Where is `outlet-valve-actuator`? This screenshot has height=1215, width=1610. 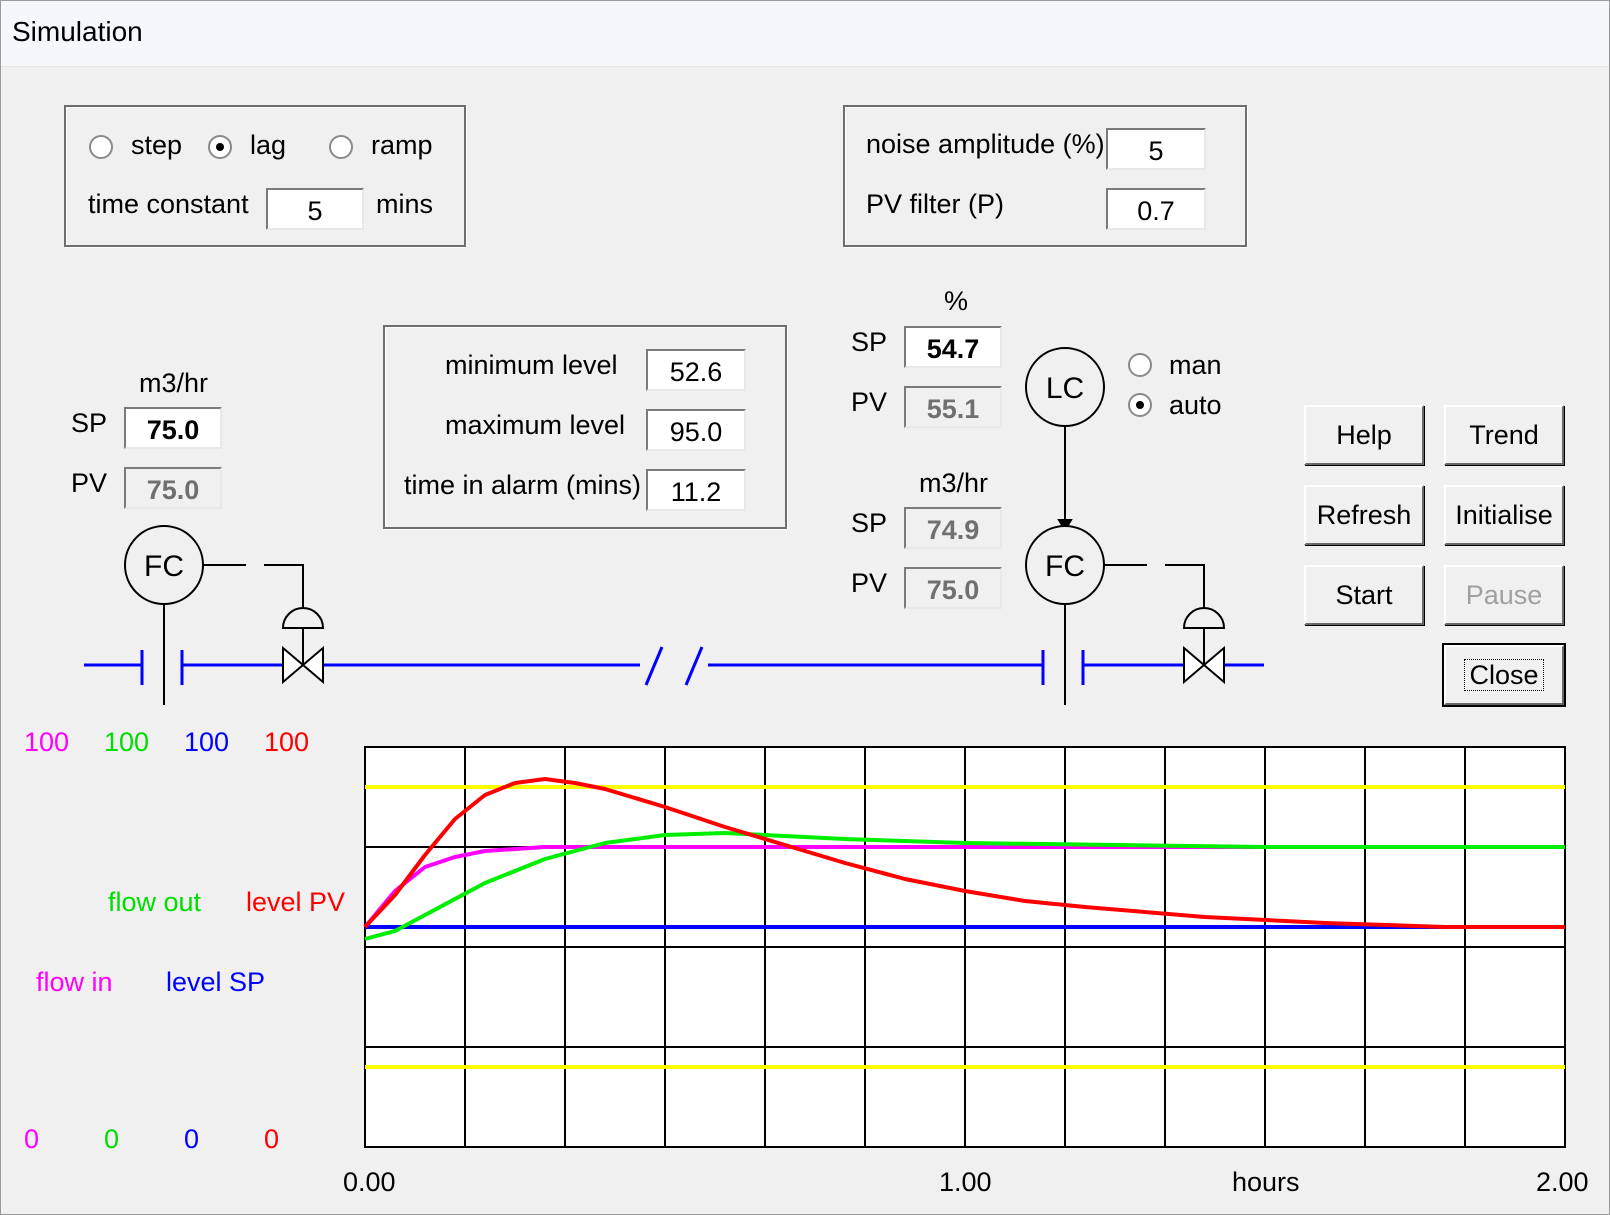
outlet-valve-actuator is located at coordinates (1204, 618).